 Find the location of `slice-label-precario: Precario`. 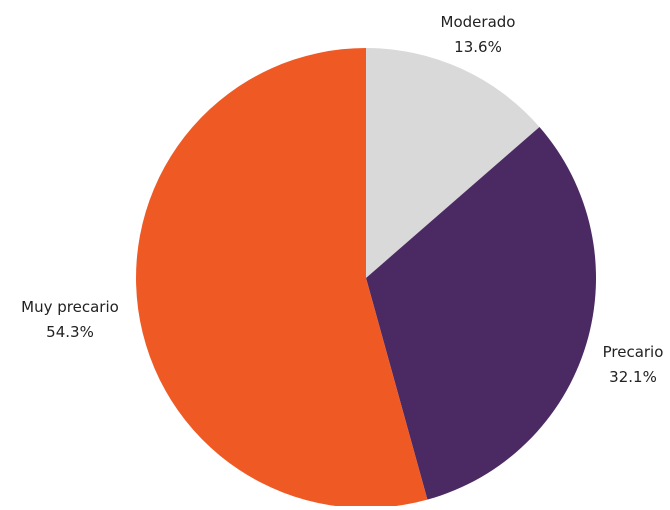

slice-label-precario: Precario is located at coordinates (633, 352).